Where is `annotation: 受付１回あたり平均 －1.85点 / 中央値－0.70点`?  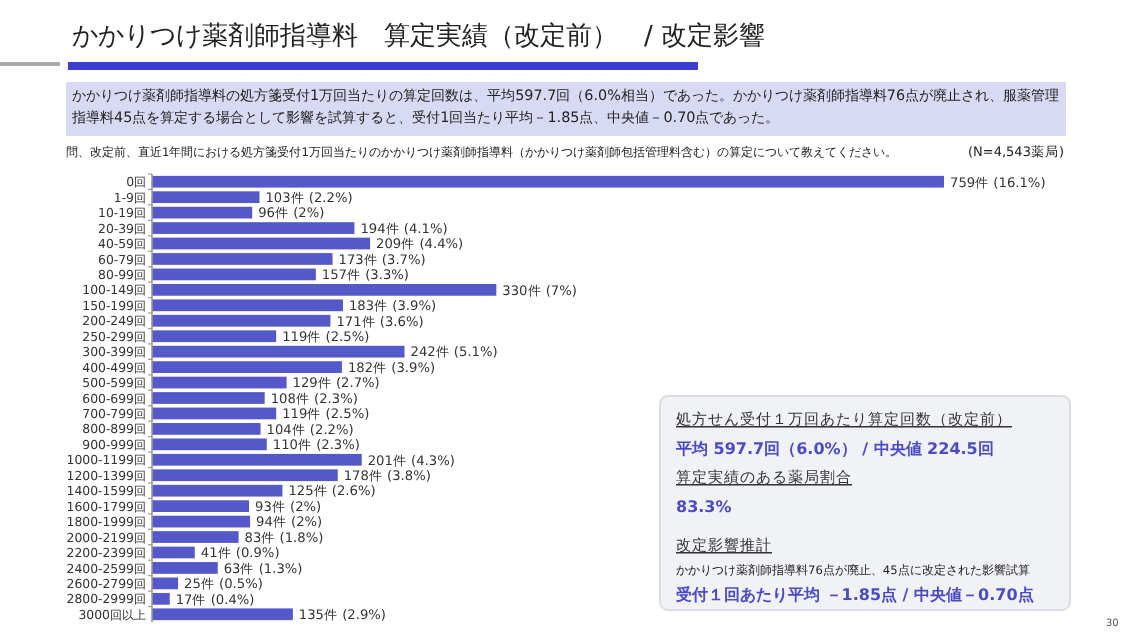
annotation: 受付１回あたり平均 －1.85点 / 中央値－0.70点 is located at coordinates (854, 595).